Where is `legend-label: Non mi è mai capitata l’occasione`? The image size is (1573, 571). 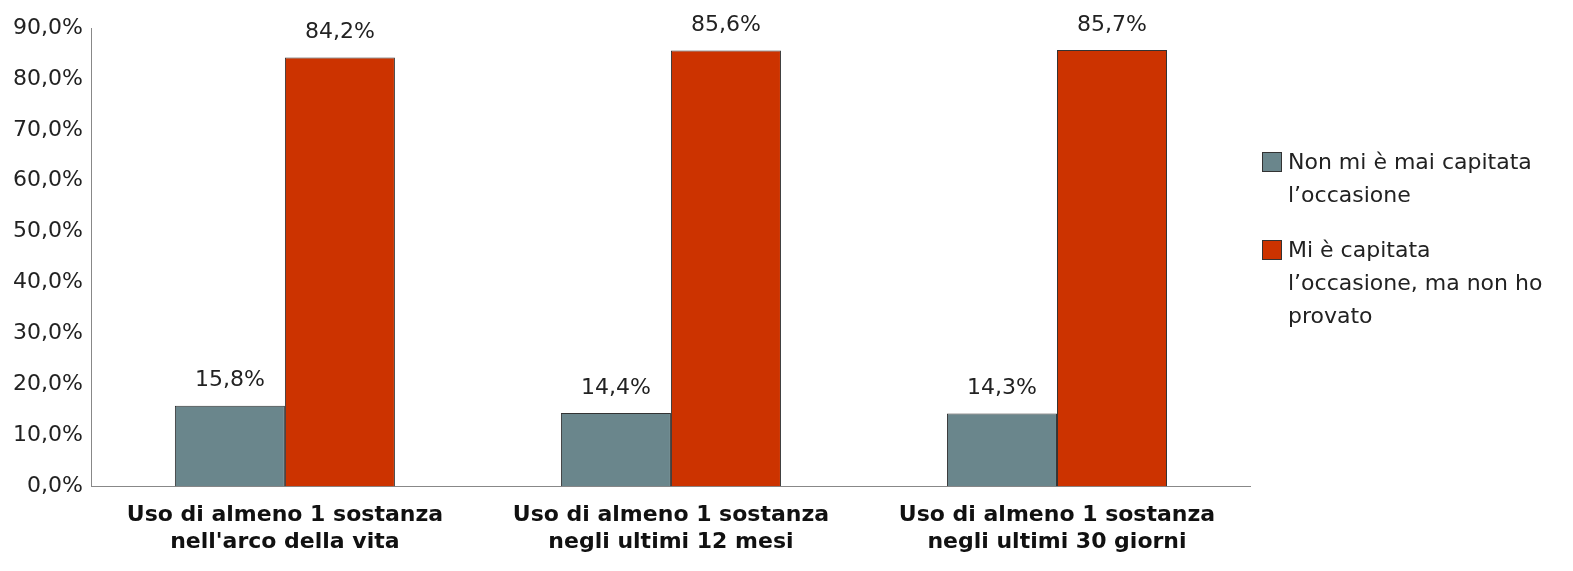 legend-label: Non mi è mai capitata l’occasione is located at coordinates (1410, 178).